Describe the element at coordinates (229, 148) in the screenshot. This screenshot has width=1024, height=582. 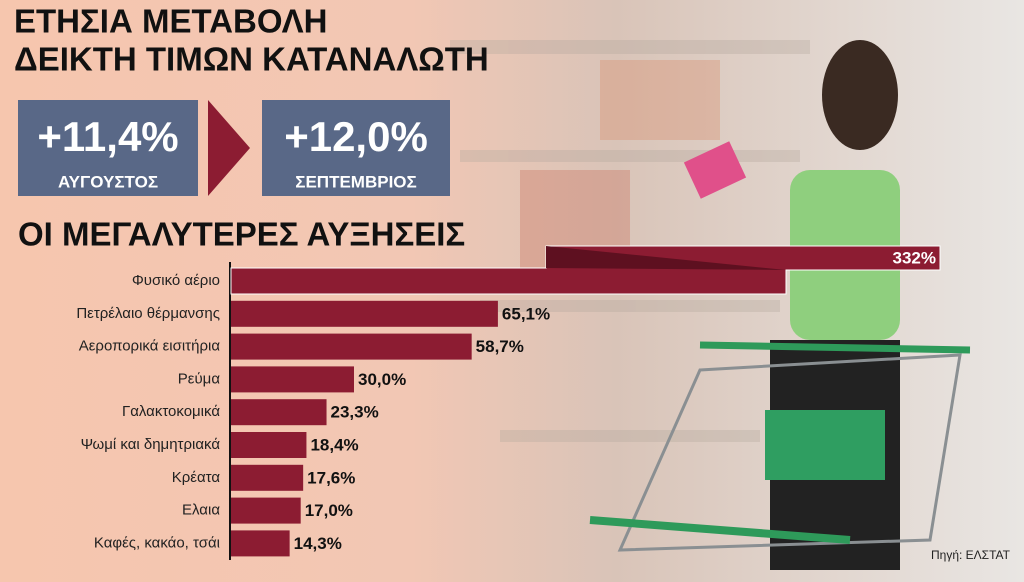
I see `arrow` at that location.